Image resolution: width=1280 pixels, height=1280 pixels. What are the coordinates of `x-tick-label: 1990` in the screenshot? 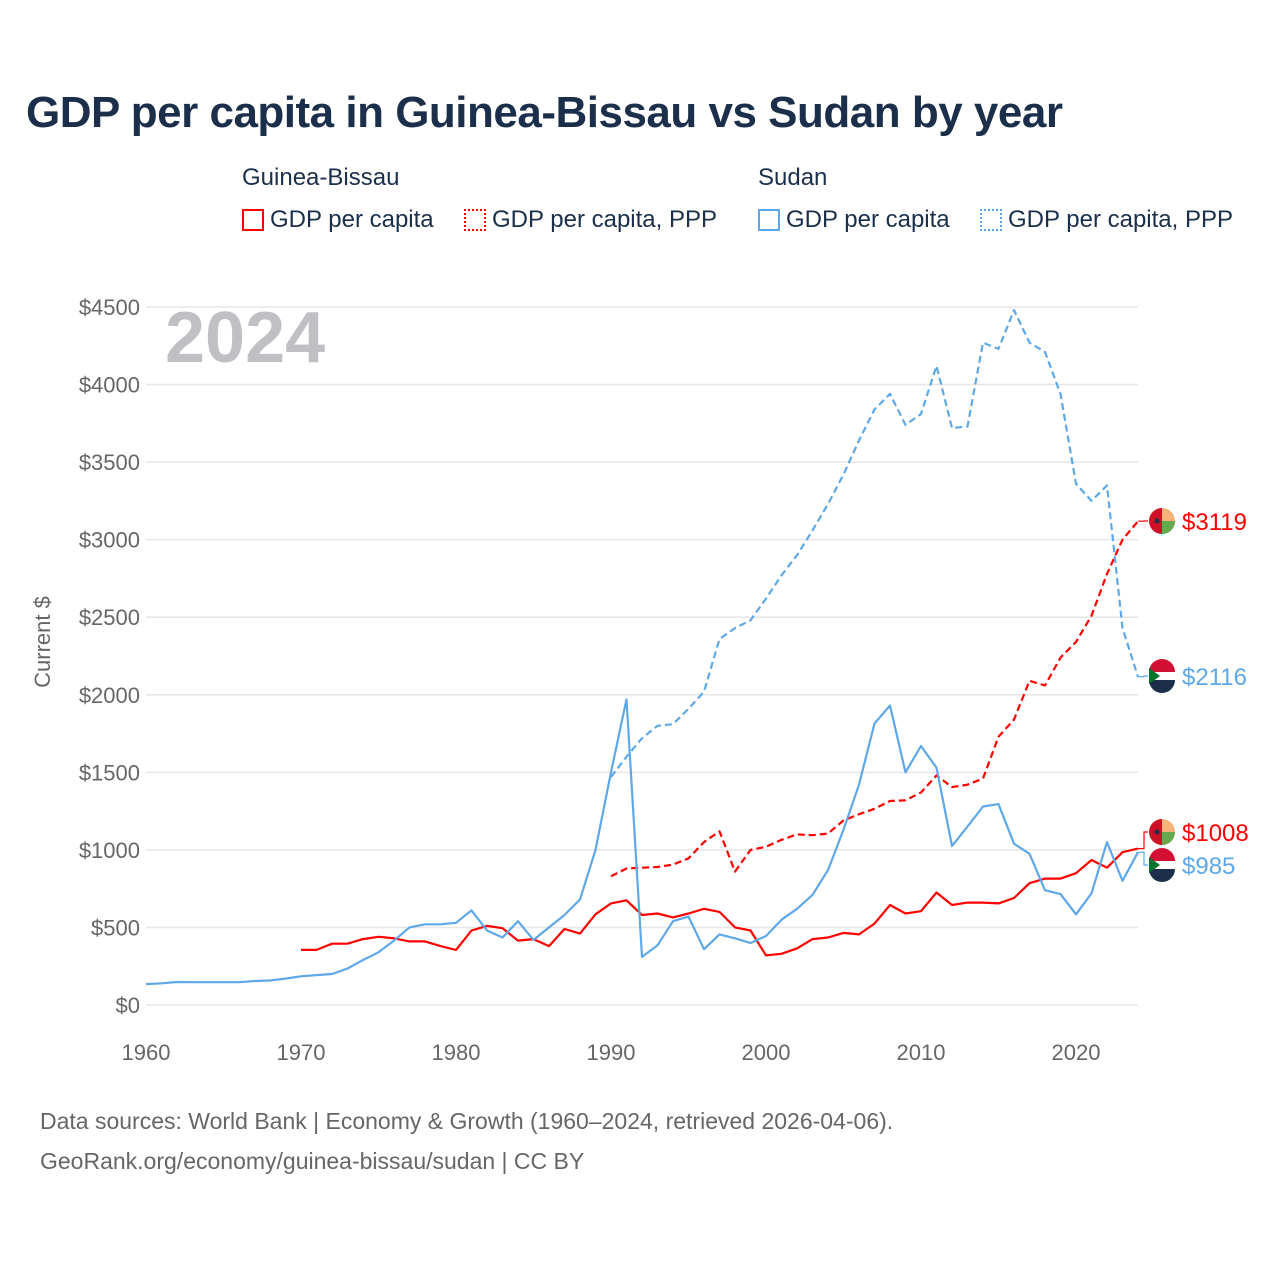 It's located at (611, 1052).